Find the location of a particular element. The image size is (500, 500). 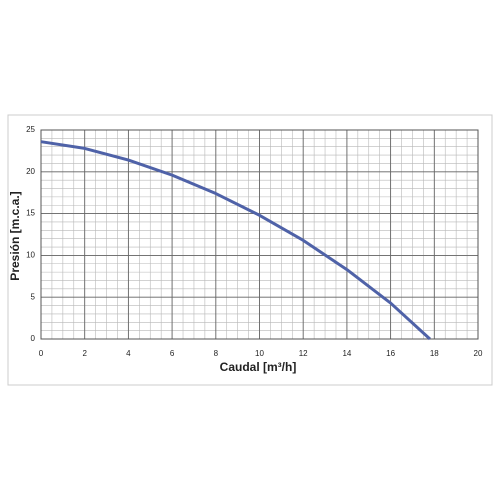

x-axis-label: Caudal [m³/h] is located at coordinates (258, 367).